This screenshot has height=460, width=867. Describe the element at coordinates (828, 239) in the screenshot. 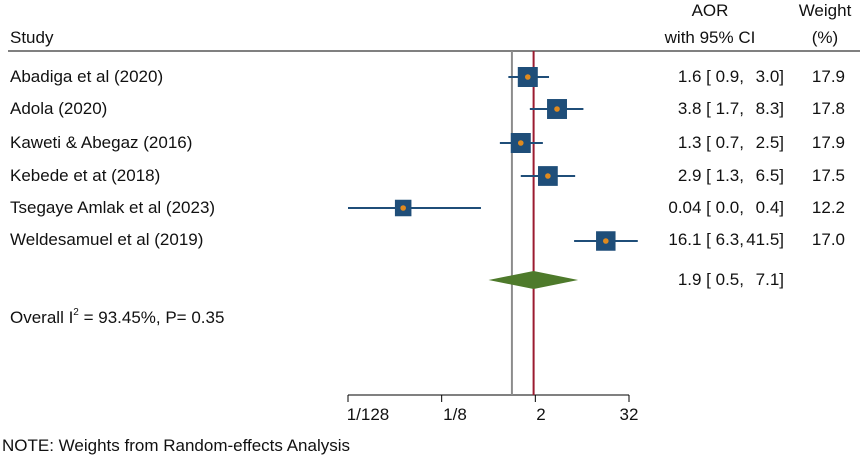

I see `study-weight: 17.0` at that location.